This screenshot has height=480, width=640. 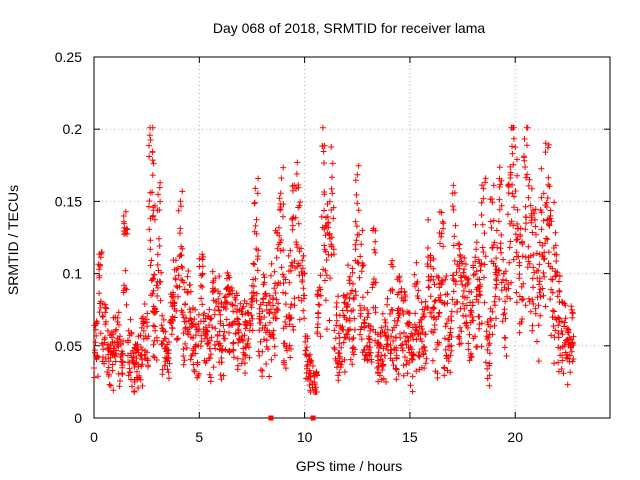 What do you see at coordinates (78, 418) in the screenshot?
I see `y-tick-label: 0` at bounding box center [78, 418].